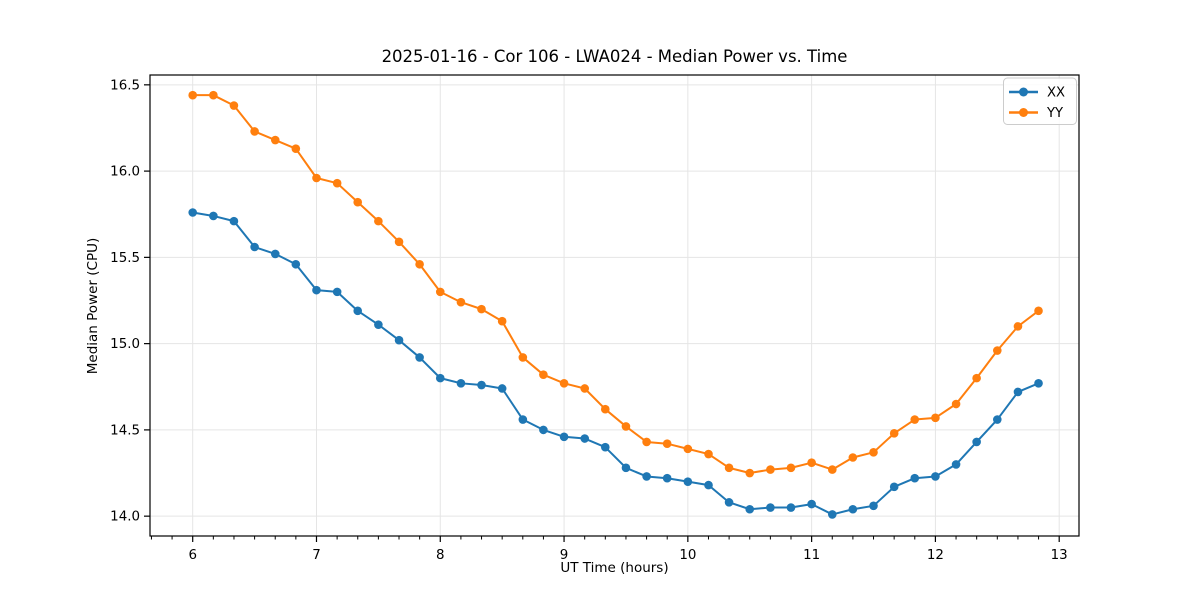 This screenshot has width=1200, height=600. What do you see at coordinates (564, 555) in the screenshot?
I see `x-tick-label: 9` at bounding box center [564, 555].